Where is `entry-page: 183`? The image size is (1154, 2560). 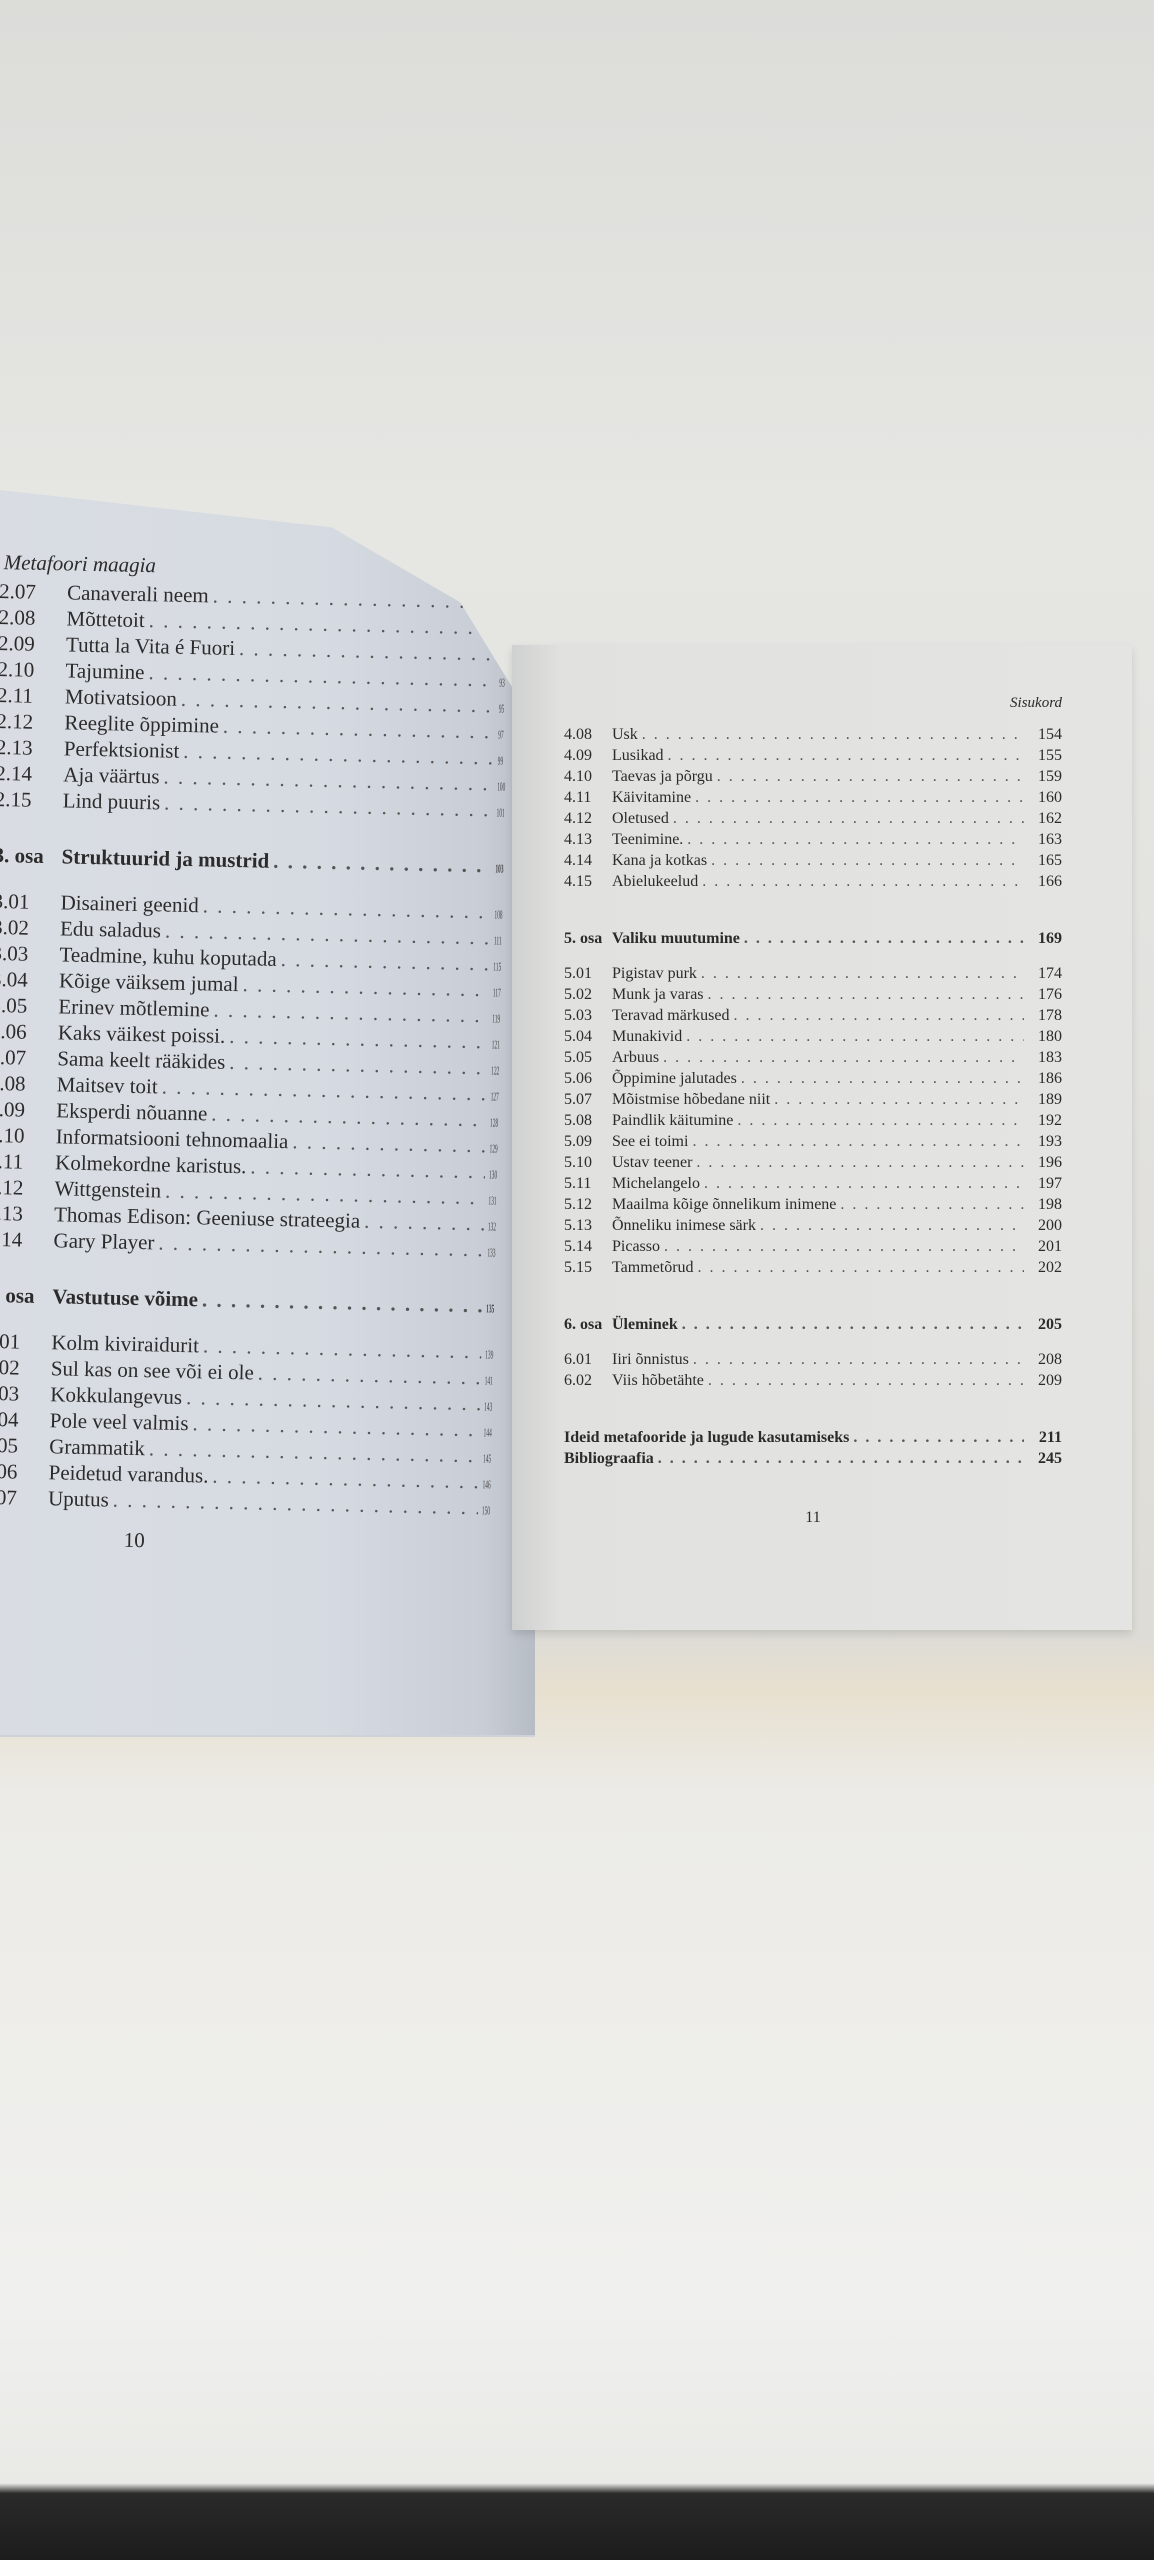
entry-page: 183 is located at coordinates (1050, 1057).